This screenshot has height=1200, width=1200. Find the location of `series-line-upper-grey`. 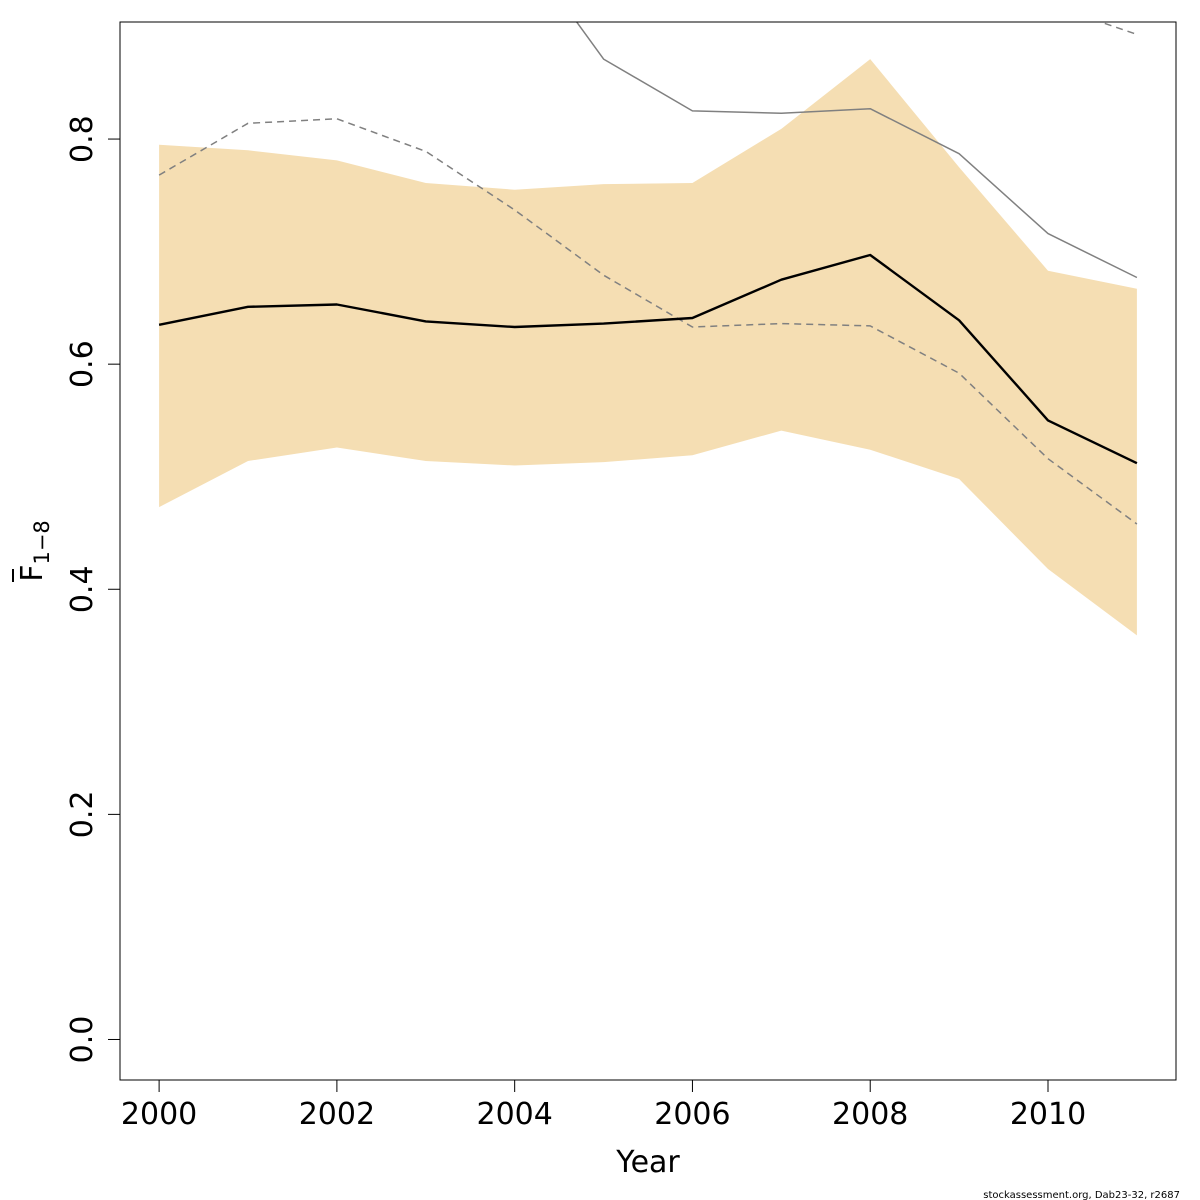

series-line-upper-grey is located at coordinates (856, 150).